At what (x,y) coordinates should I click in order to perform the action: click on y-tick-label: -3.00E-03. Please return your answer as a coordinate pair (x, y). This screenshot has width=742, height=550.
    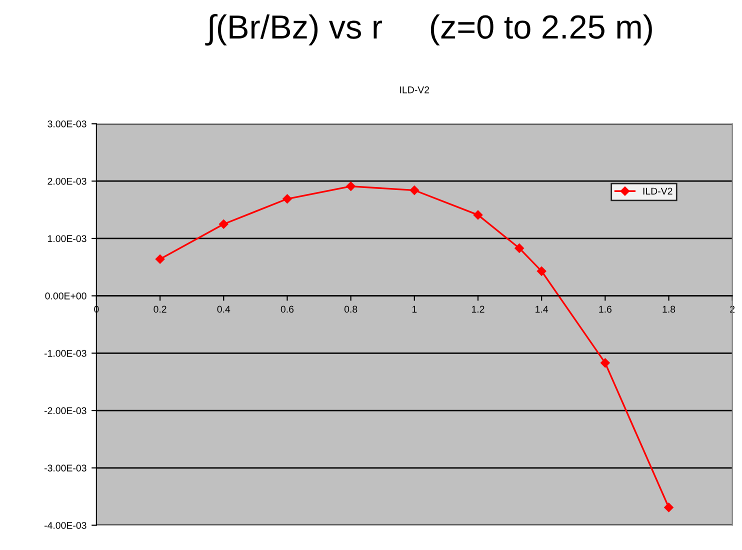
    Looking at the image, I should click on (65, 468).